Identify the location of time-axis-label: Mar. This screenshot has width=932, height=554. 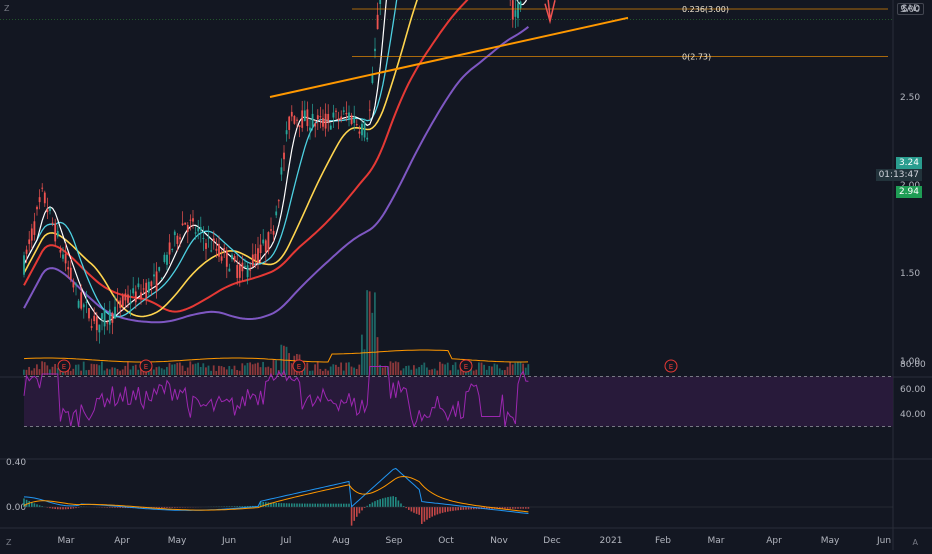
(716, 541).